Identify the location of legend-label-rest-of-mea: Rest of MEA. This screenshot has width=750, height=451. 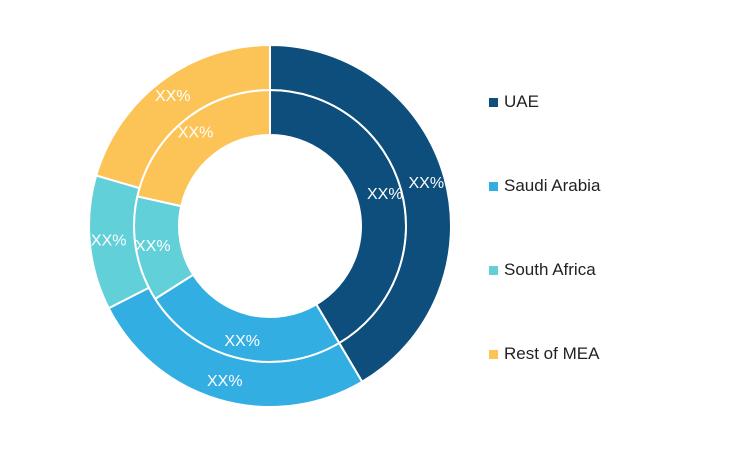
(552, 353).